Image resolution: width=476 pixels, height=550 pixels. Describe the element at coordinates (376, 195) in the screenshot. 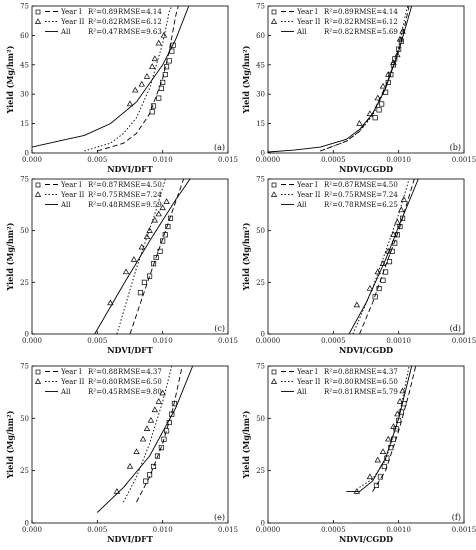

I see `legend-rmse: RMSE=7.24` at that location.